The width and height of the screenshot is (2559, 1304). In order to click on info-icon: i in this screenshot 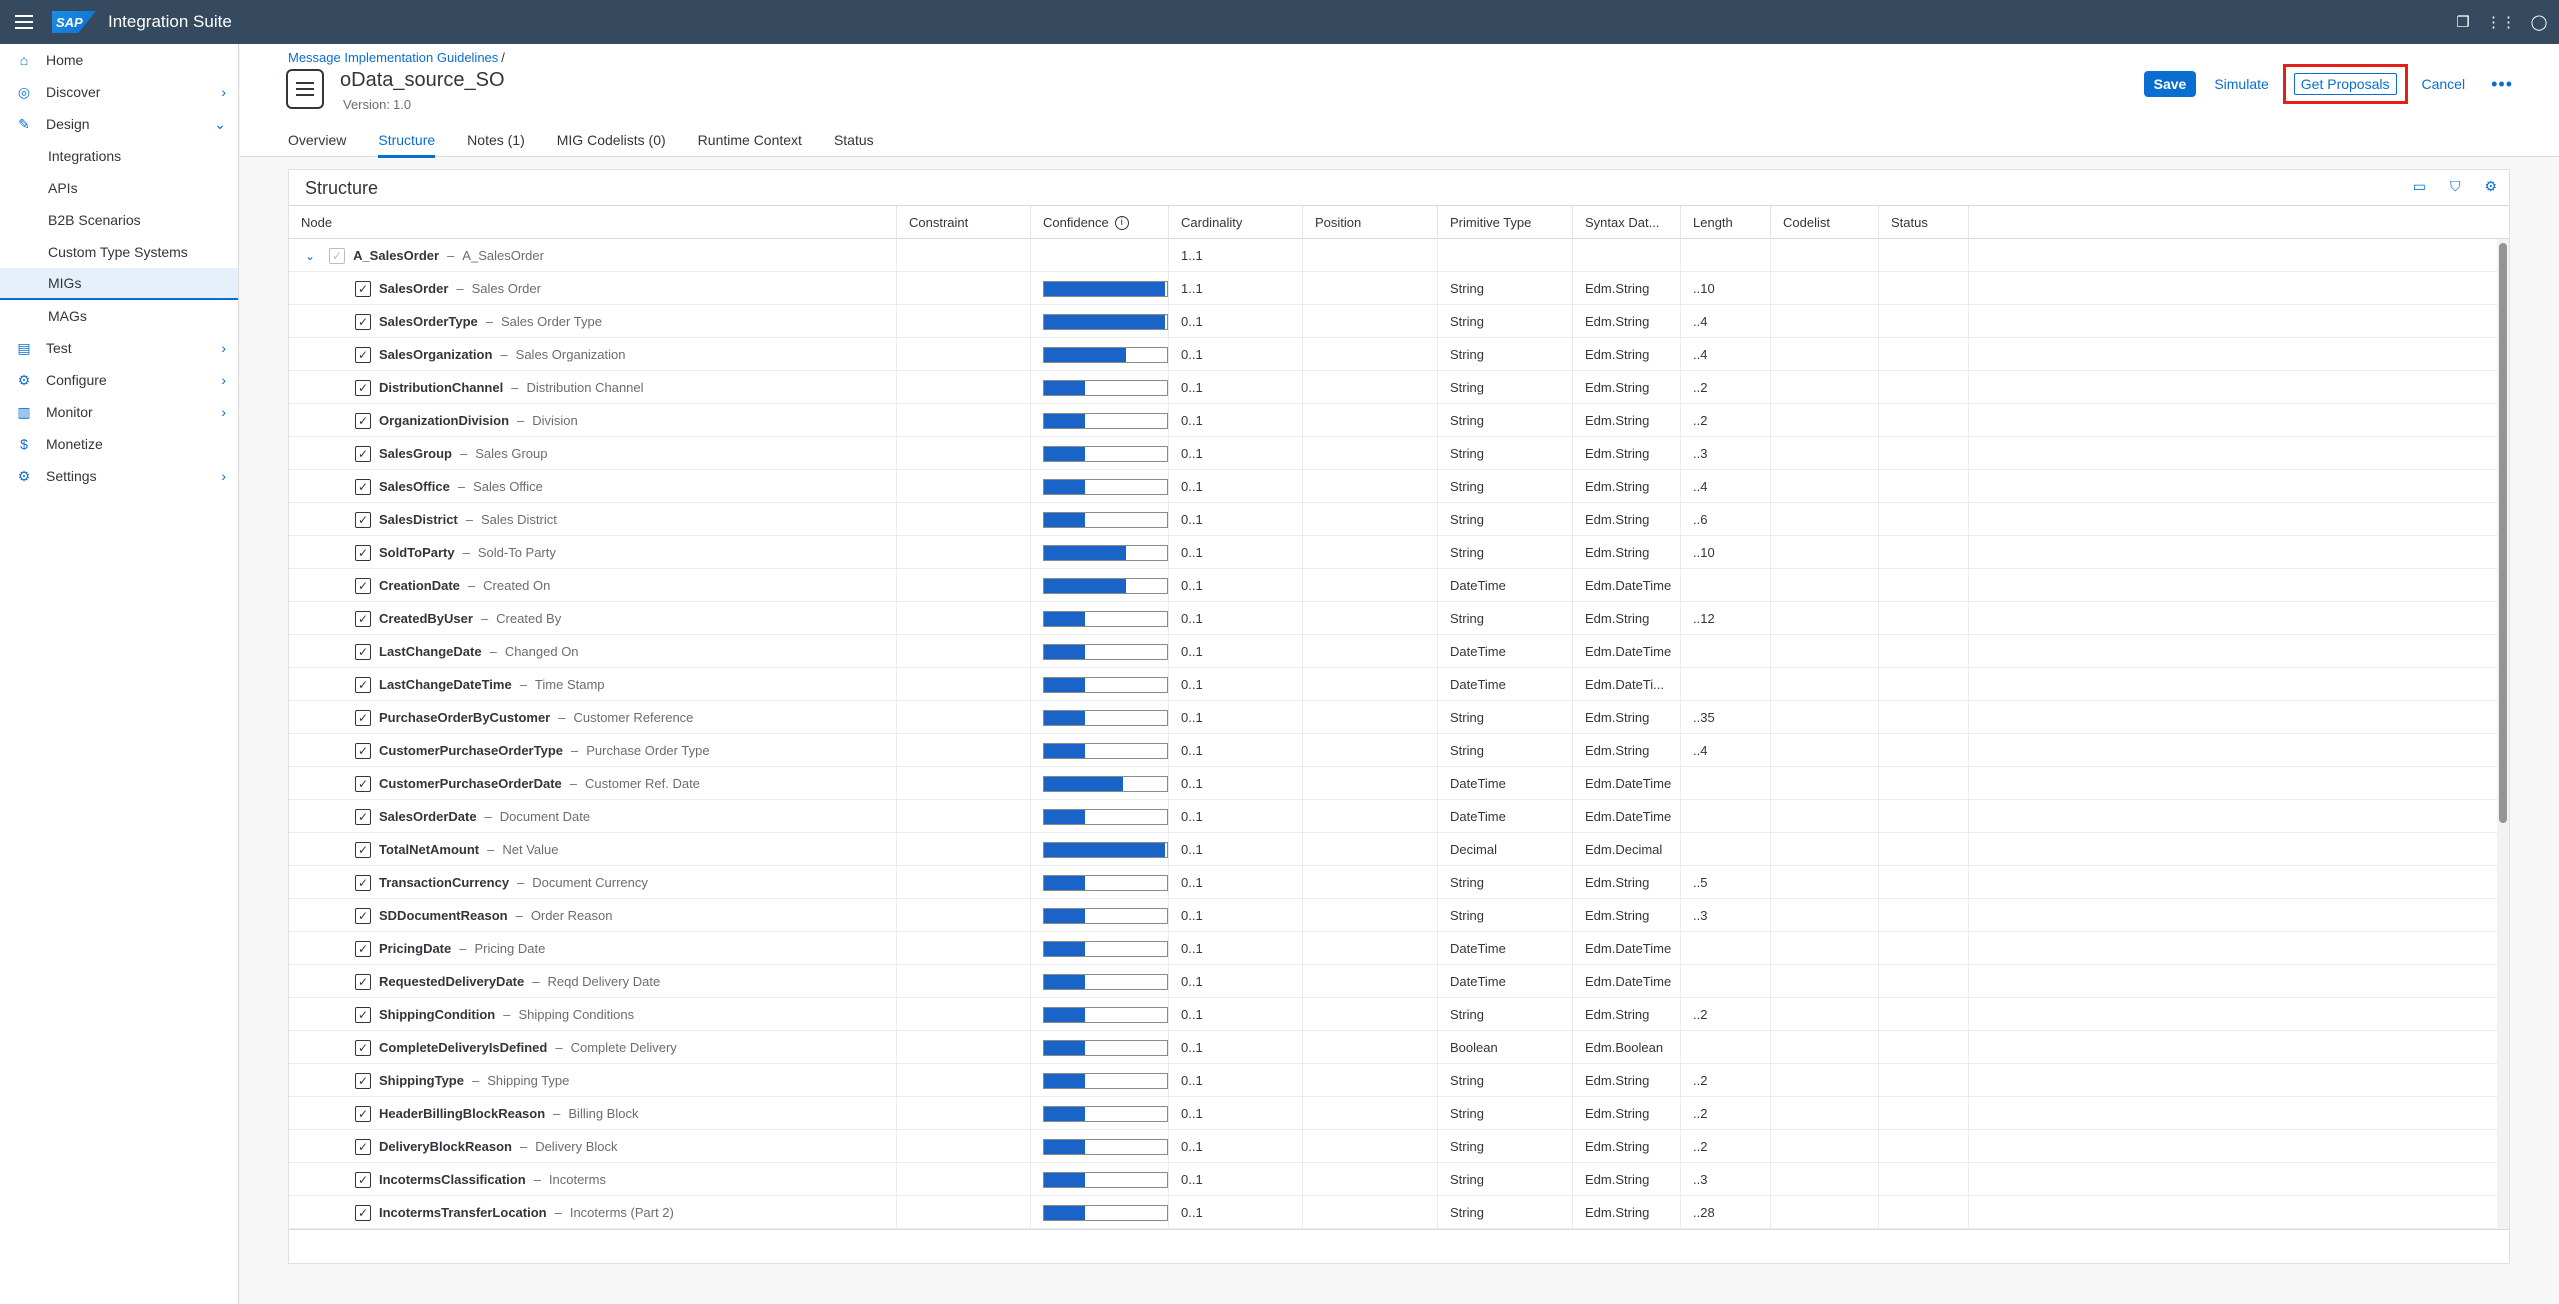, I will do `click(1121, 222)`.